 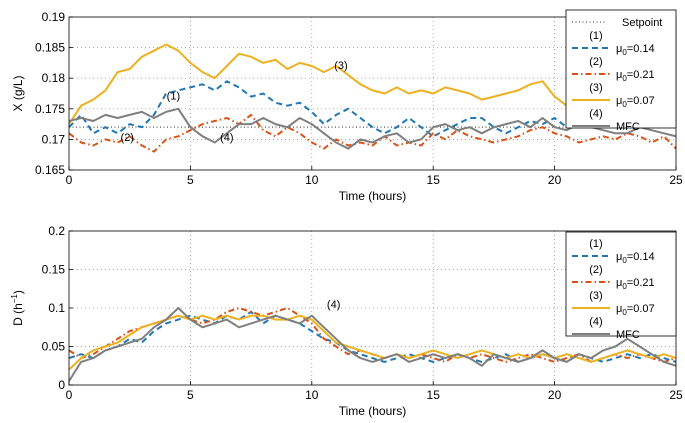 I want to click on y-tick-label: 0.1, so click(x=56, y=308).